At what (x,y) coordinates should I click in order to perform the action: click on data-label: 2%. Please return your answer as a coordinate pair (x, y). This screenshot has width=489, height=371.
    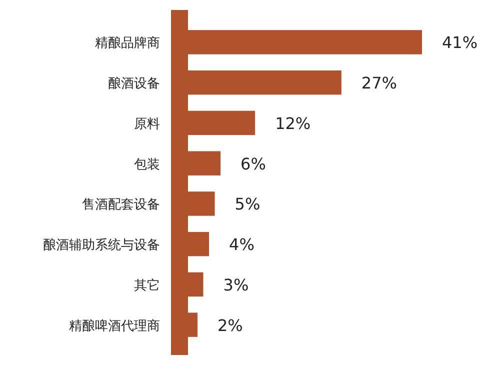
    Looking at the image, I should click on (230, 325).